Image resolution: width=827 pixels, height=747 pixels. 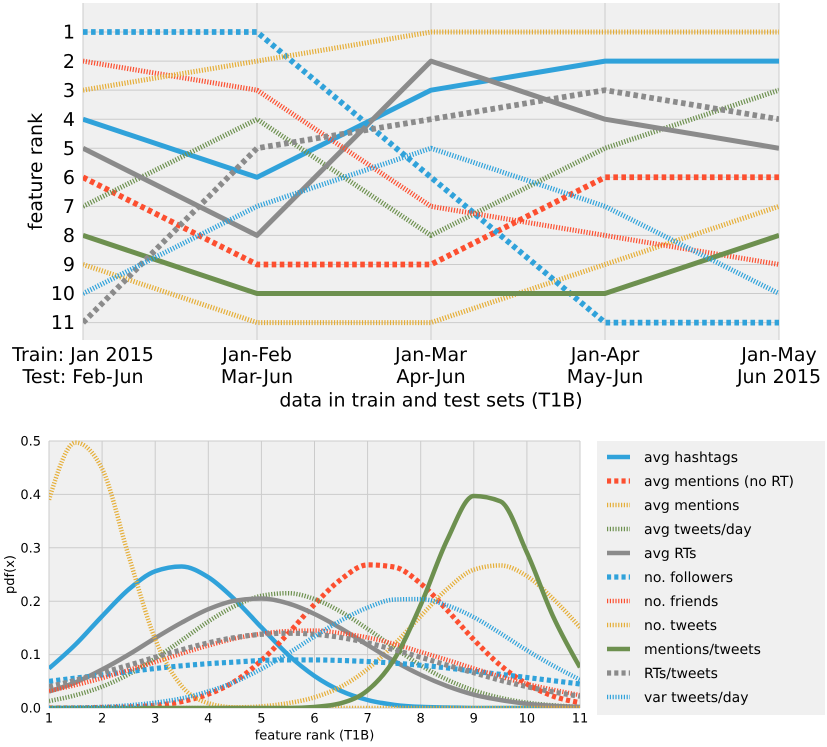 What do you see at coordinates (431, 401) in the screenshot?
I see `x-axis-title: data in train and test sets (T1B)` at bounding box center [431, 401].